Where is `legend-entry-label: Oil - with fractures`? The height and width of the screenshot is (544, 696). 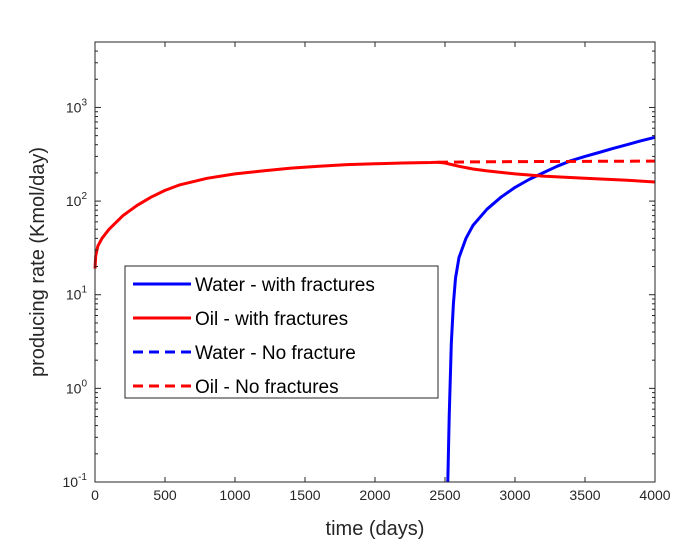
legend-entry-label: Oil - with fractures is located at coordinates (271, 319).